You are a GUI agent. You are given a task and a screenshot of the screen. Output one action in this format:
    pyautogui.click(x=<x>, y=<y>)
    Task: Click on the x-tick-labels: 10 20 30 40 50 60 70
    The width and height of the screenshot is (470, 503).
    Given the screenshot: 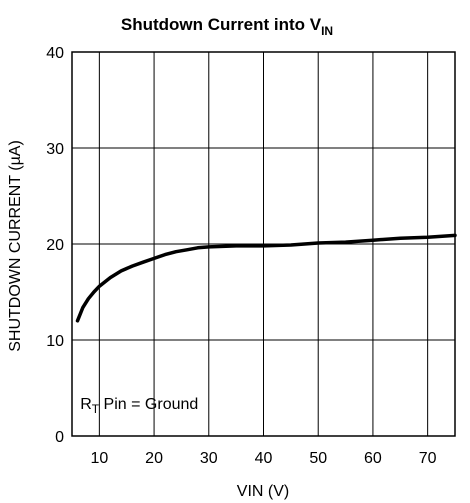 What is the action you would take?
    pyautogui.click(x=263, y=458)
    